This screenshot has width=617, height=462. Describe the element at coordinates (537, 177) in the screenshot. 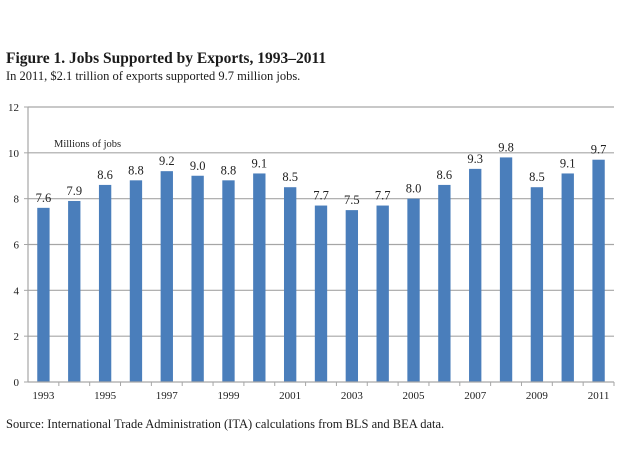

I see `data-label-2009: 8.5` at that location.